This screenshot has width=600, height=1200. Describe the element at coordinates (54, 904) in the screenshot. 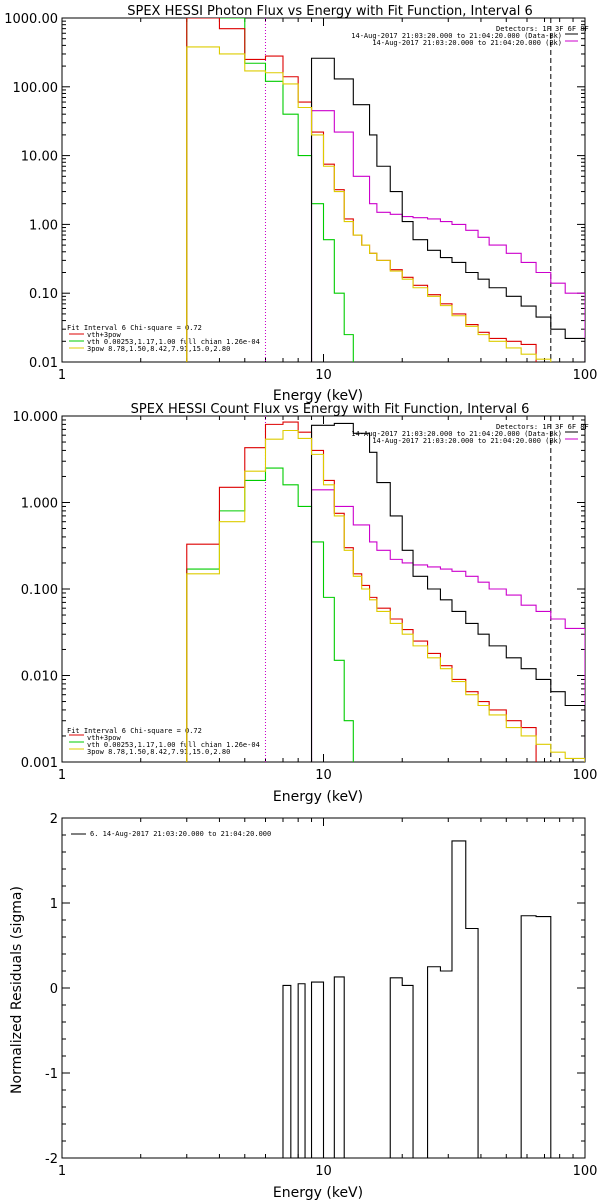

I see `y-tick-label: 1` at that location.